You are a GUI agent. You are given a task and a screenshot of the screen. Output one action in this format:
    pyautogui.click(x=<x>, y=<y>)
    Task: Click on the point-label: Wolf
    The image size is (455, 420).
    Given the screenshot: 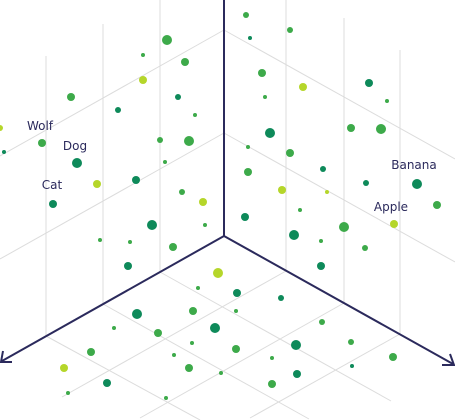 What is the action you would take?
    pyautogui.click(x=40, y=126)
    